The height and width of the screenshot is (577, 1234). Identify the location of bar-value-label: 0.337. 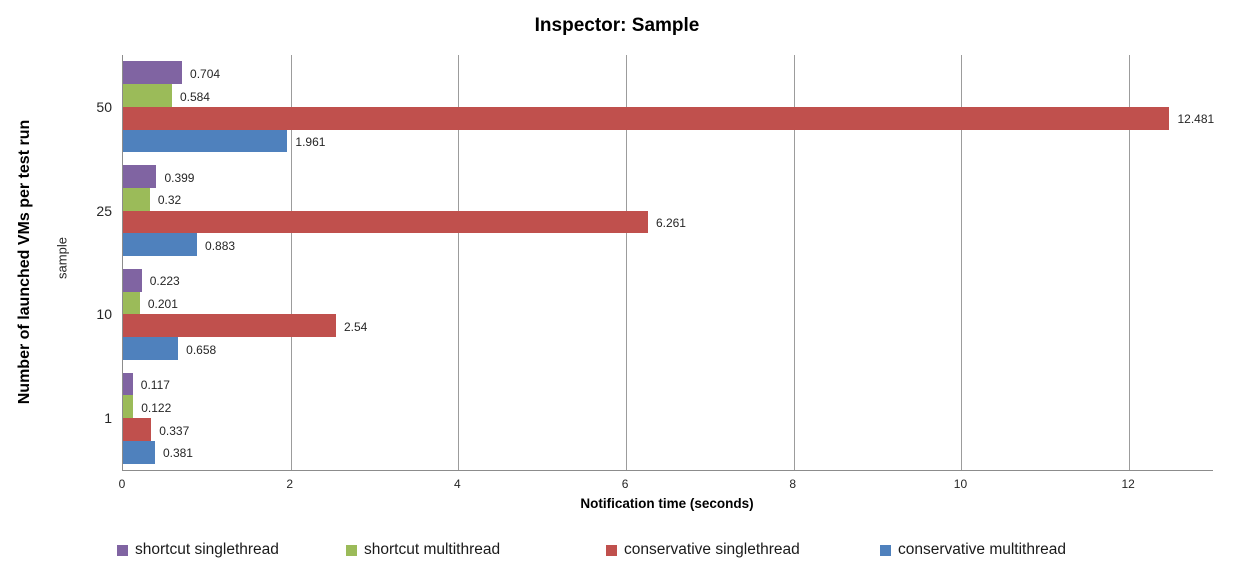
(174, 430).